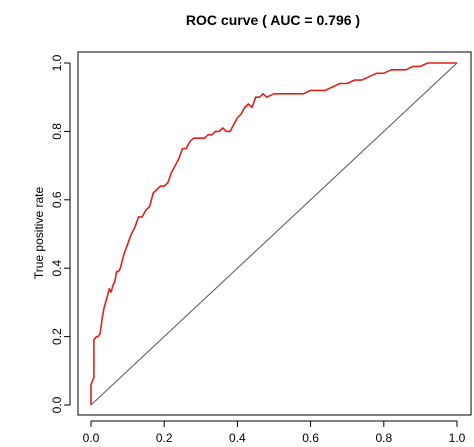  What do you see at coordinates (237, 438) in the screenshot?
I see `x-tick-label-2: 0.4` at bounding box center [237, 438].